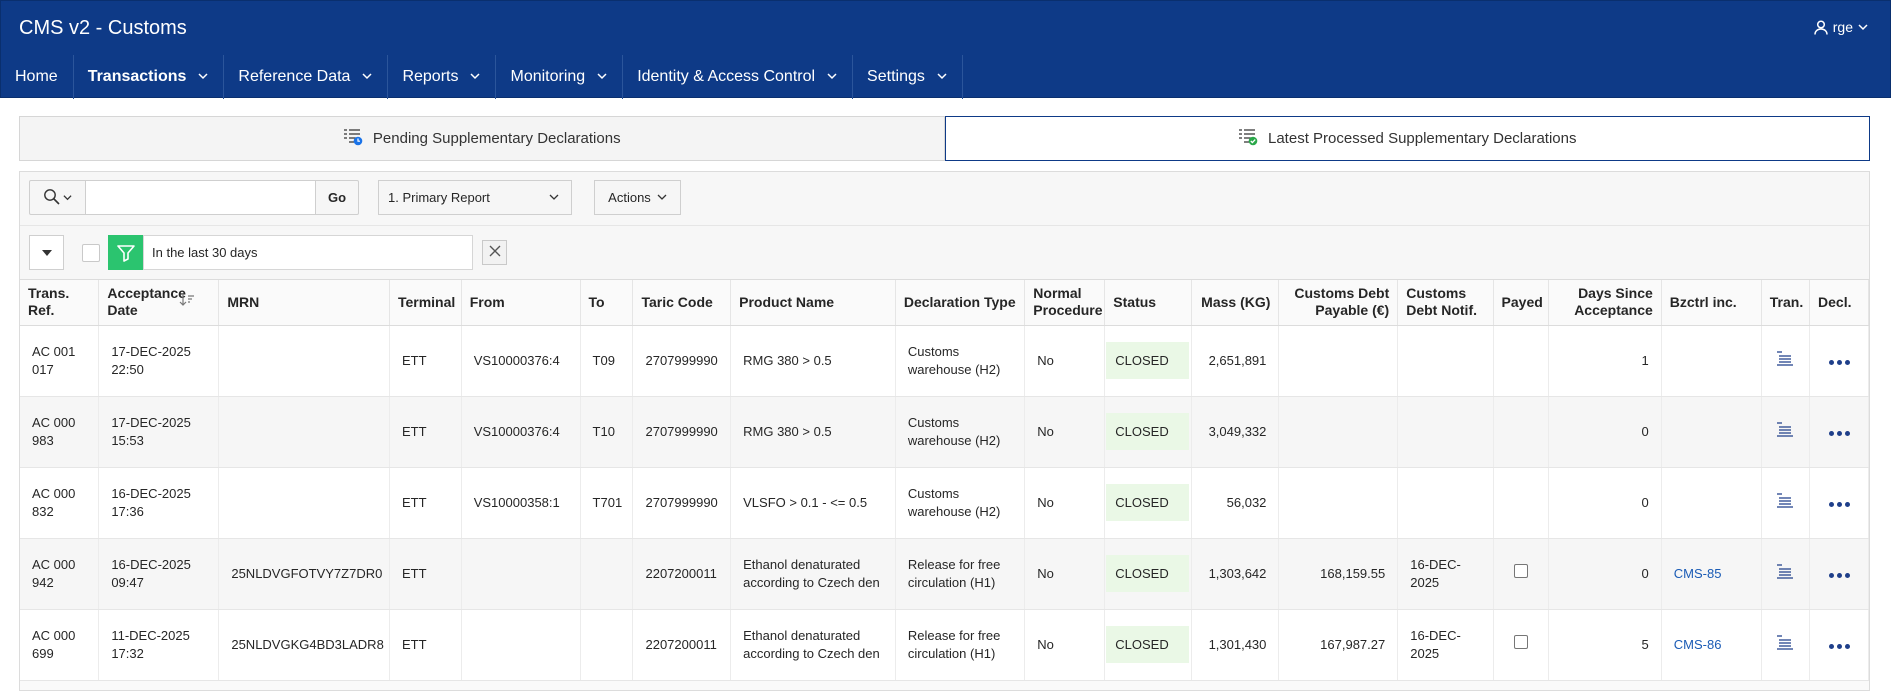 Image resolution: width=1891 pixels, height=691 pixels. I want to click on cell-customs-debt-notif, so click(1445, 432).